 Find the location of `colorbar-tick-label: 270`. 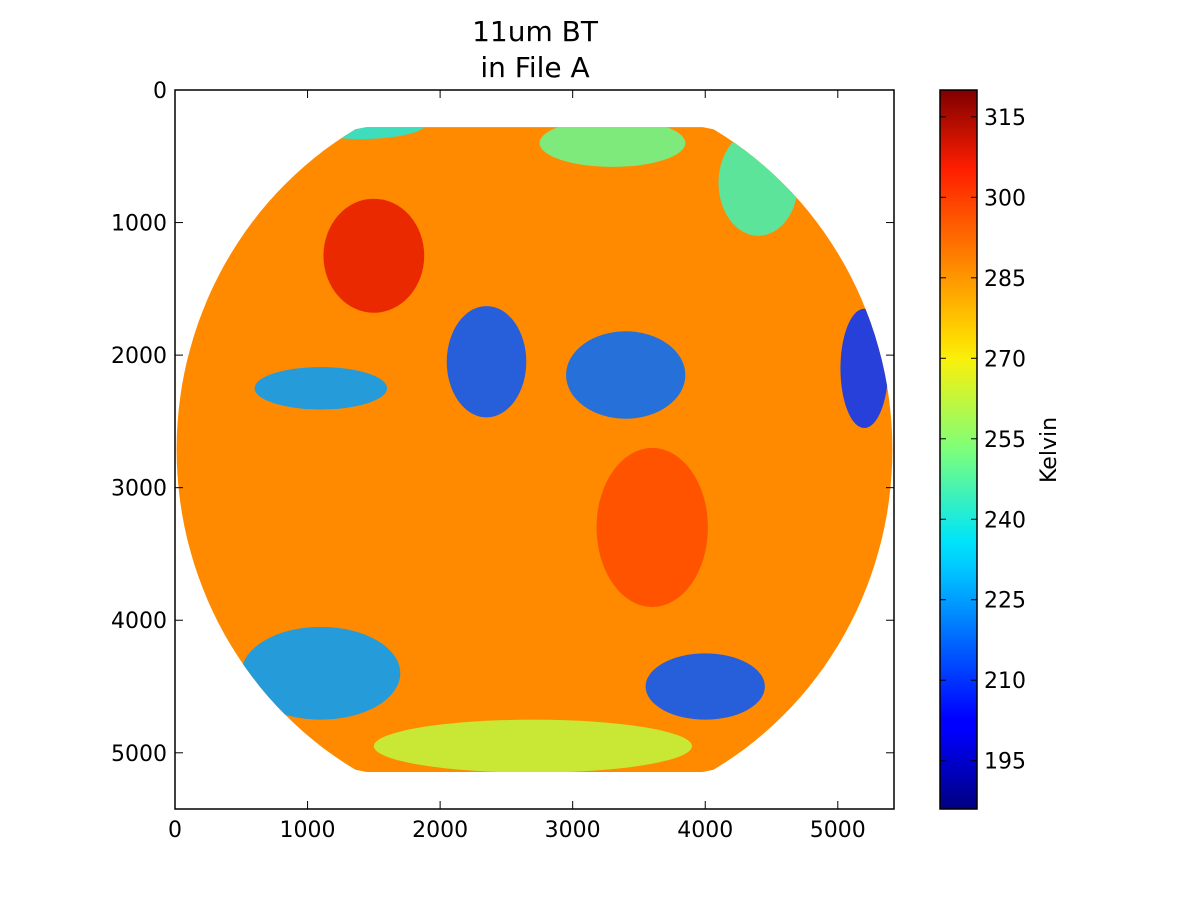

colorbar-tick-label: 270 is located at coordinates (1005, 359).